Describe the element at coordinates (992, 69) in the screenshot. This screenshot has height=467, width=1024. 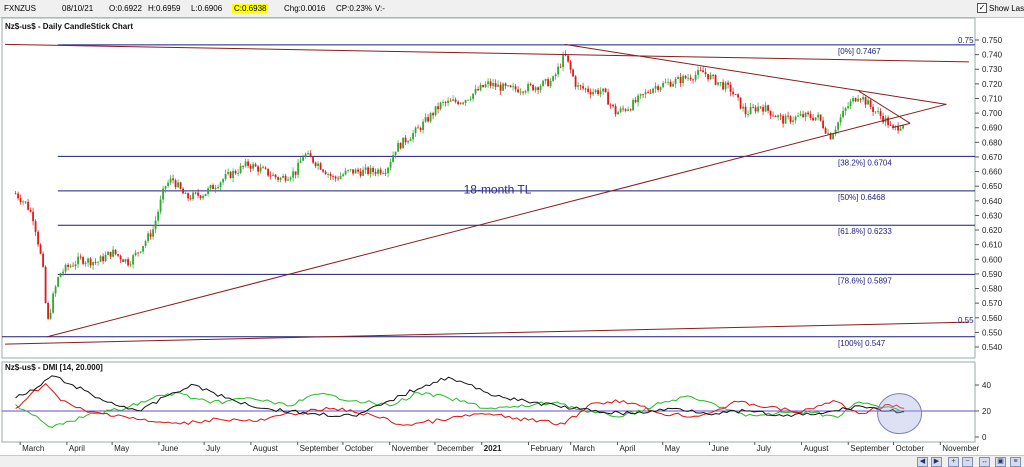
I see `y-tick-label: 0.730` at that location.